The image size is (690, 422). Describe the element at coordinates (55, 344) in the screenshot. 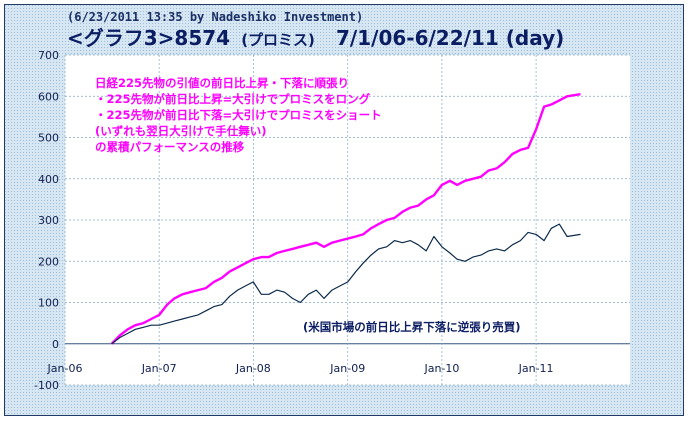

I see `y-tick-label: 0` at that location.